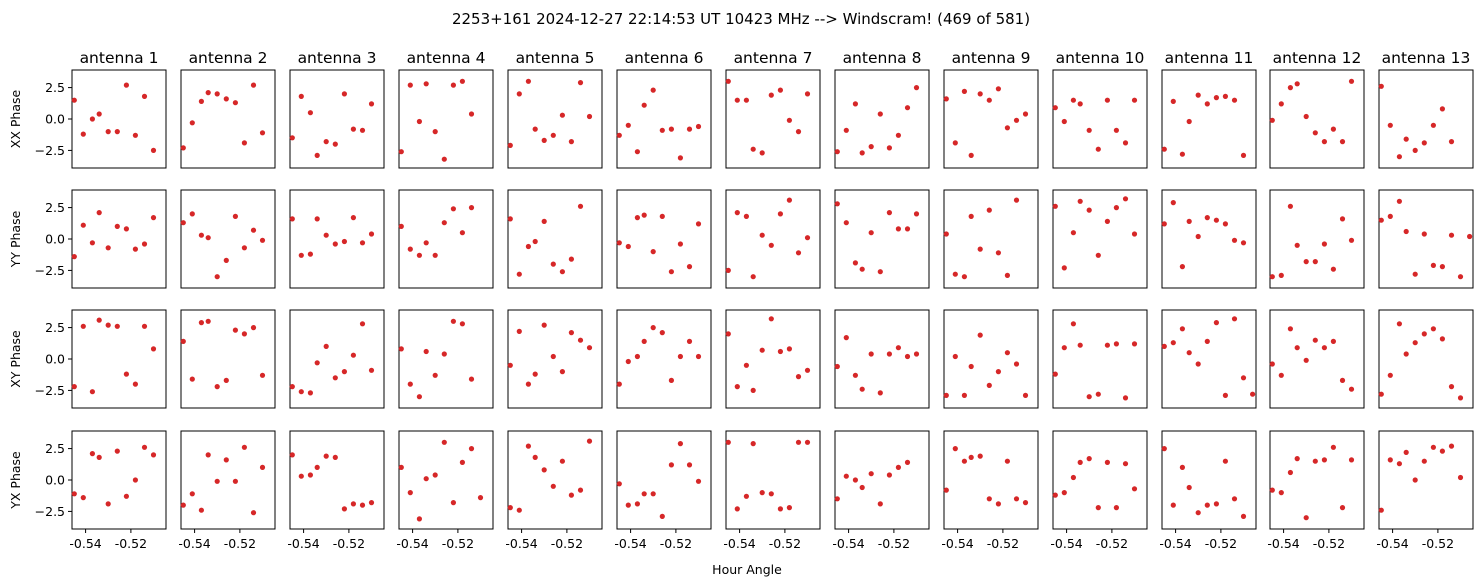  I want to click on panel-r1-a5, so click(555, 119).